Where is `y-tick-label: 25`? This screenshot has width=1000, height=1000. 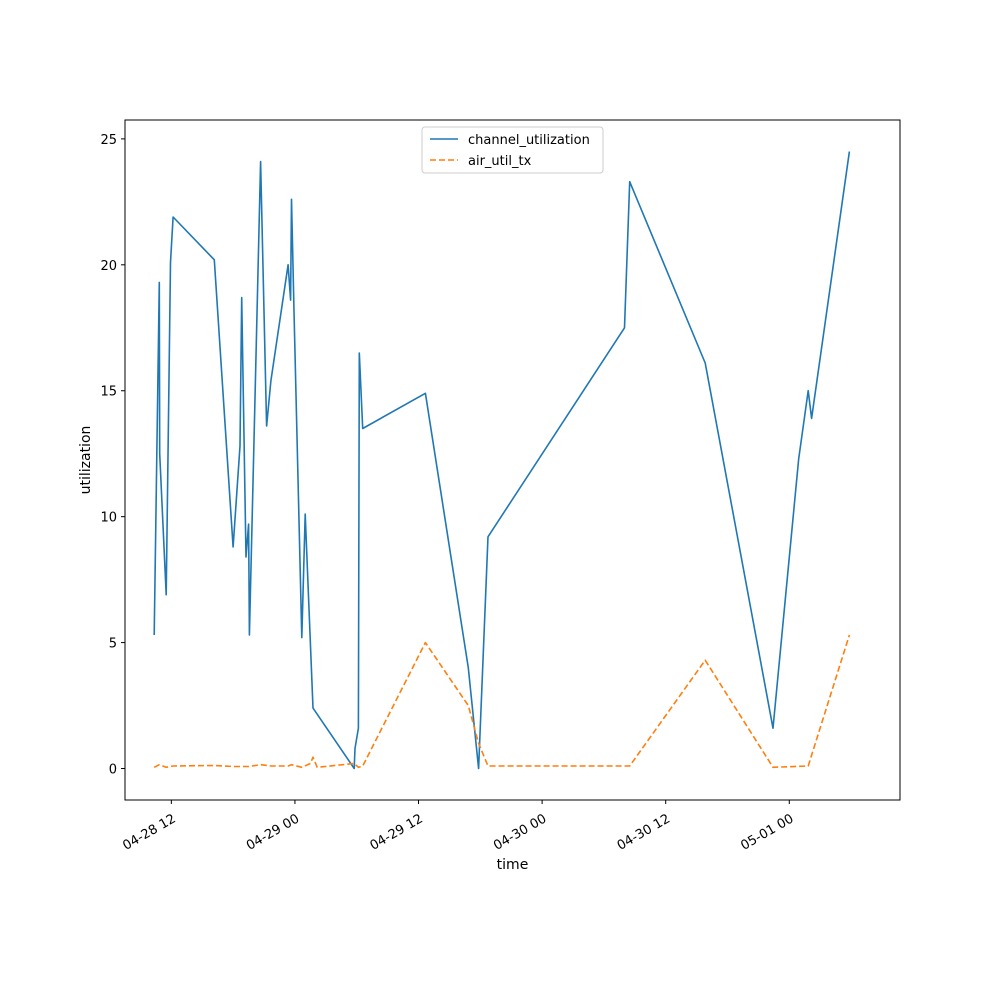
y-tick-label: 25 is located at coordinates (108, 140).